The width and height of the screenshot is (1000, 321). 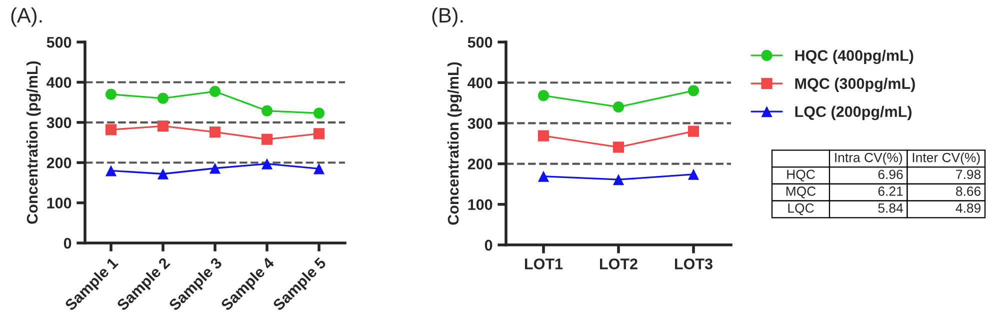 I want to click on data-label: 6.21, so click(x=890, y=191).